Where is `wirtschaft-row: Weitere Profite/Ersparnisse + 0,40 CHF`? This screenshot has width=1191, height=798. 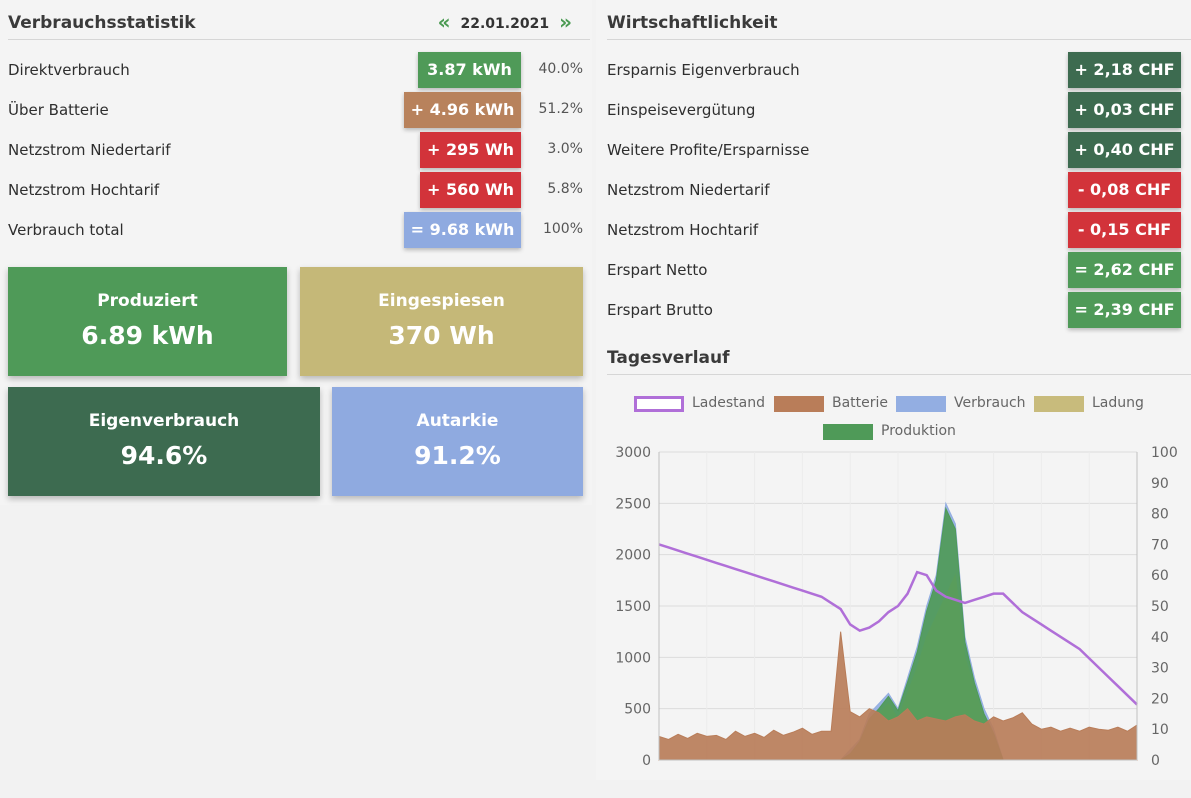 wirtschaft-row: Weitere Profite/Ersparnisse + 0,40 CHF is located at coordinates (899, 150).